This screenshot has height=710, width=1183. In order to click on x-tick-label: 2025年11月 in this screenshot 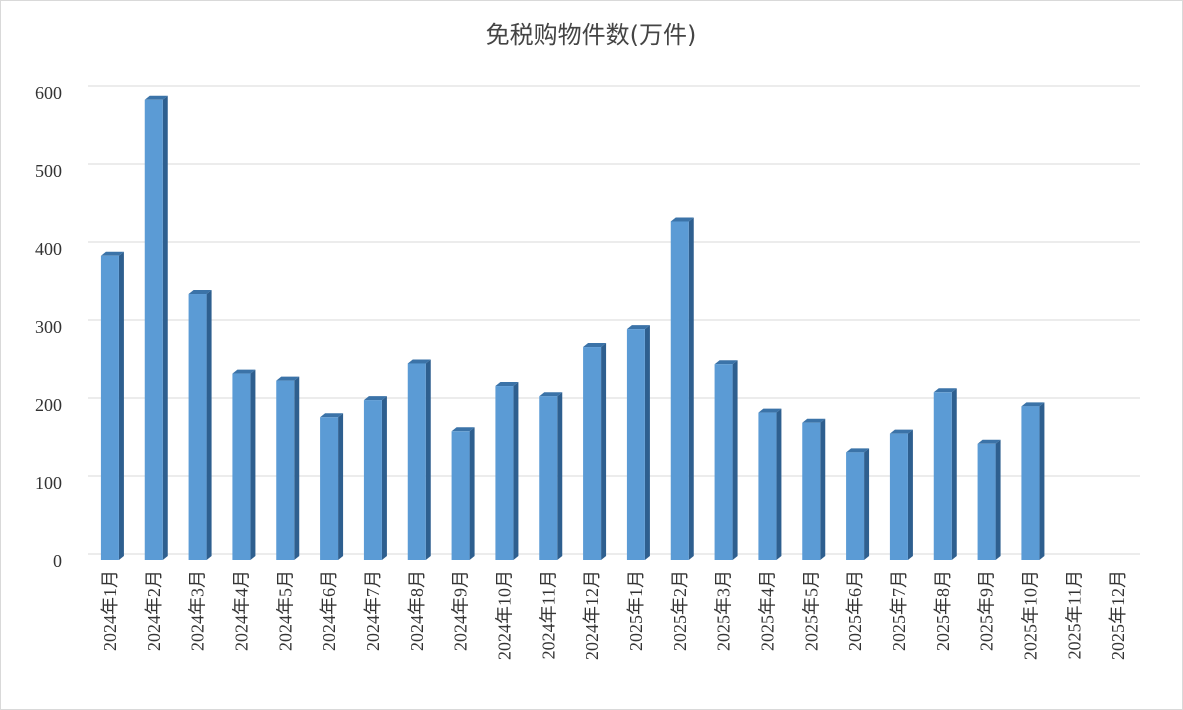, I will do `click(1074, 614)`.